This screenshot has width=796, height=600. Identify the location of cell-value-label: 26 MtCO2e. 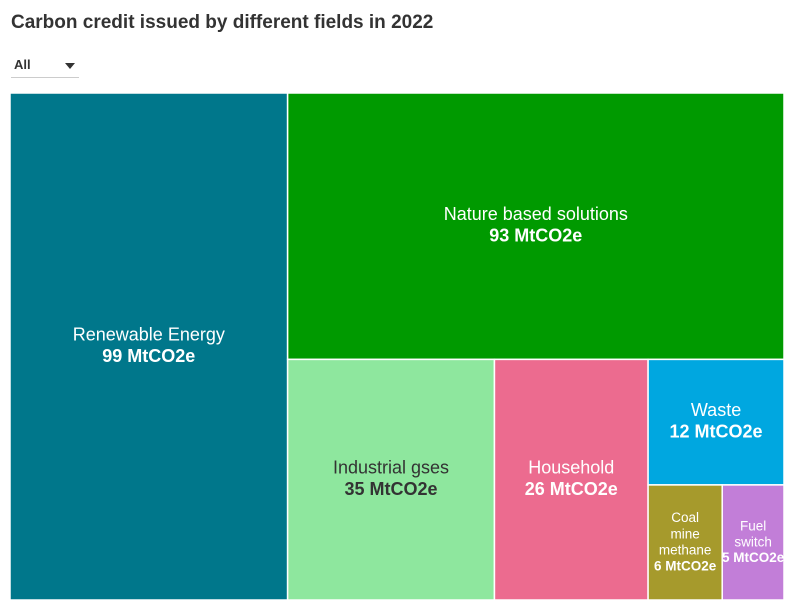
(571, 489).